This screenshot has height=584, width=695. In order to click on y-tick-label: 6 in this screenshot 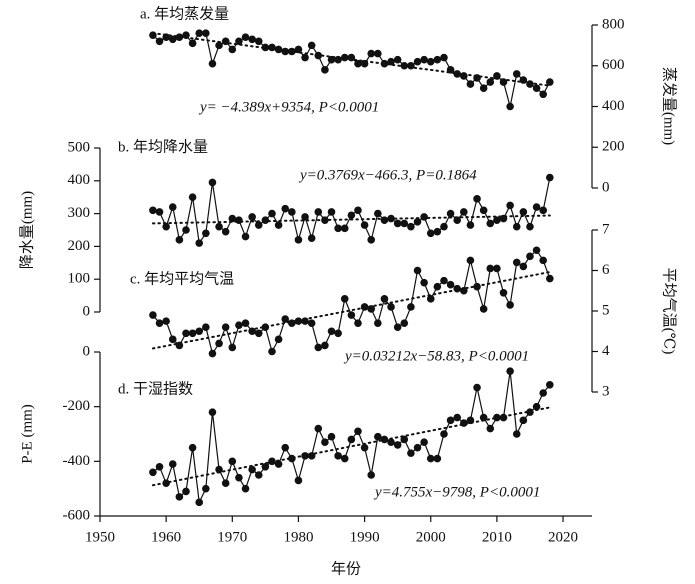, I will do `click(606, 270)`.